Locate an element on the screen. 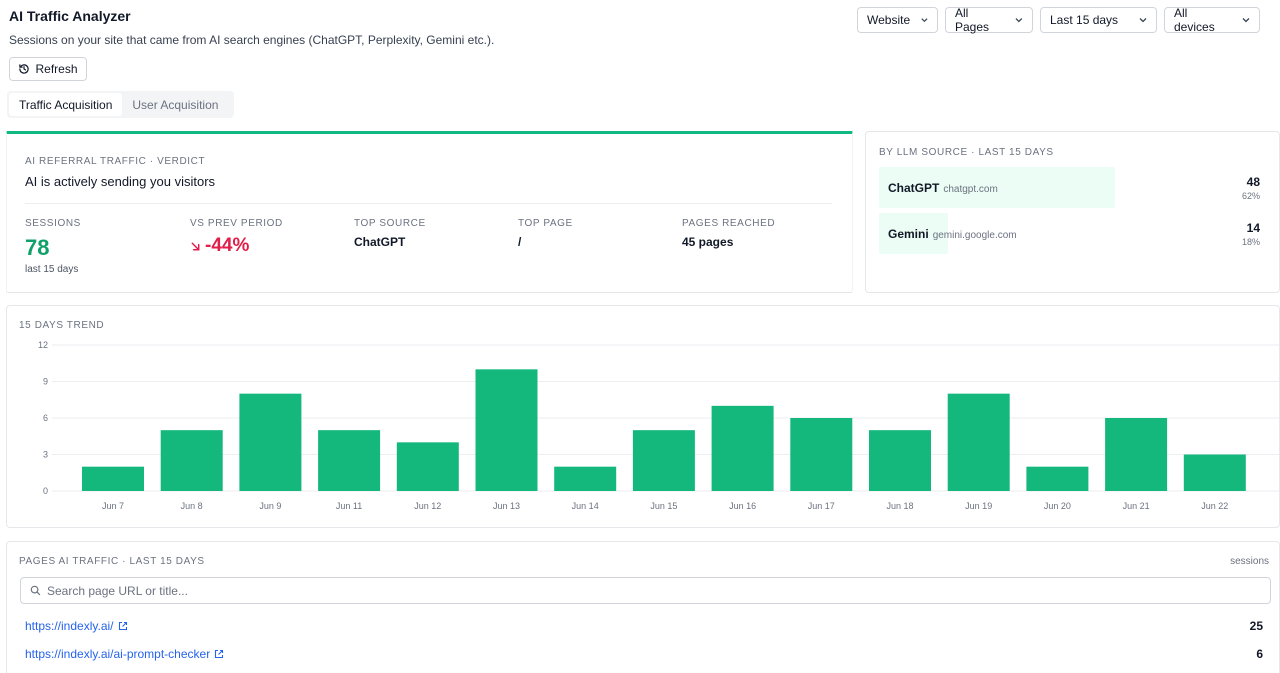 The image size is (1280, 673). page-session-count: 25 is located at coordinates (1256, 626).